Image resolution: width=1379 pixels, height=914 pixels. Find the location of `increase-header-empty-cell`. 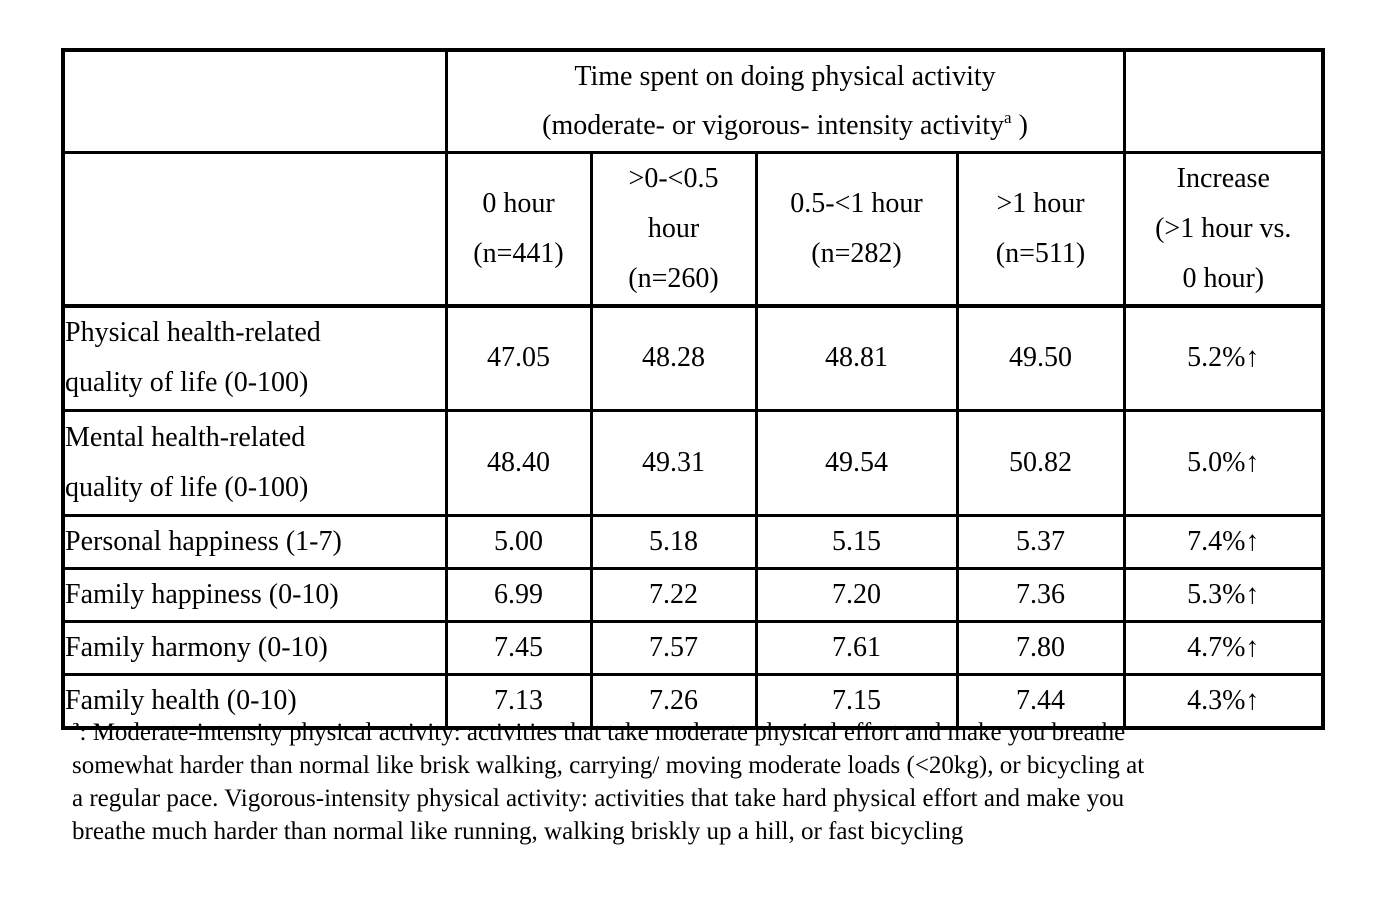

increase-header-empty-cell is located at coordinates (1223, 101).